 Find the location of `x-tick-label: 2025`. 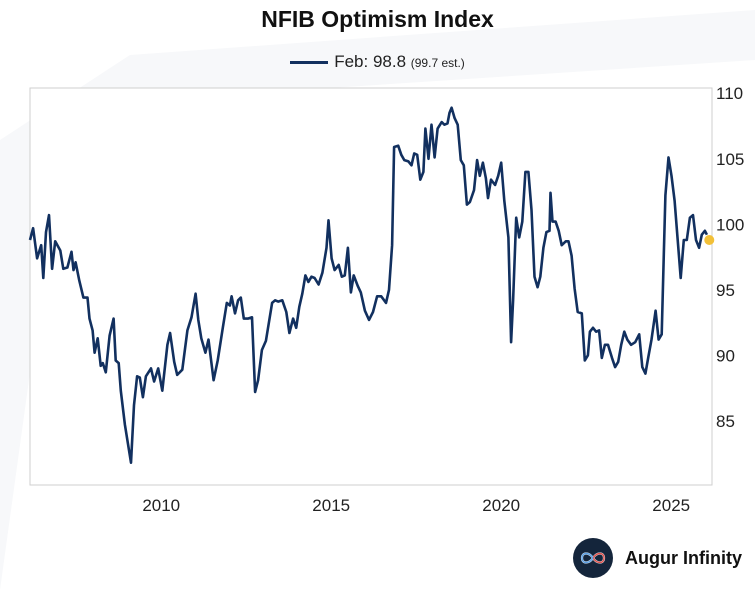

x-tick-label: 2025 is located at coordinates (671, 505).